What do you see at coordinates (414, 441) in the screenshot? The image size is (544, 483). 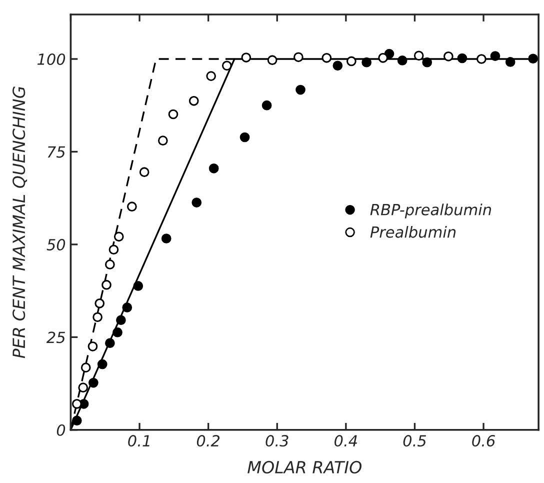 I see `x-tick-label: 0.5` at bounding box center [414, 441].